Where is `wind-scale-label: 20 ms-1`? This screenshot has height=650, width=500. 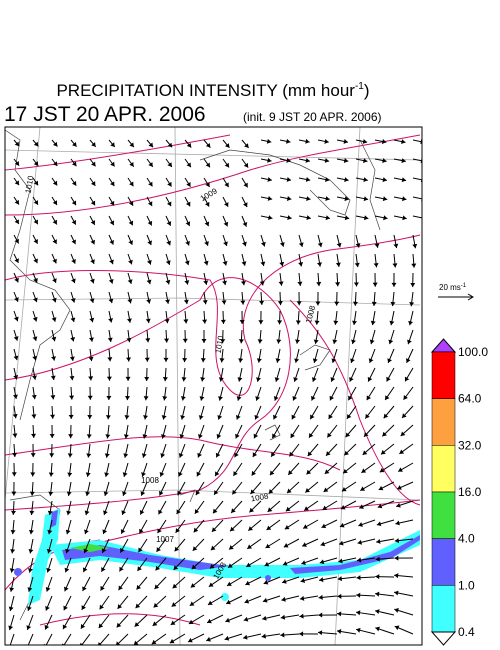 wind-scale-label: 20 ms-1 is located at coordinates (453, 287).